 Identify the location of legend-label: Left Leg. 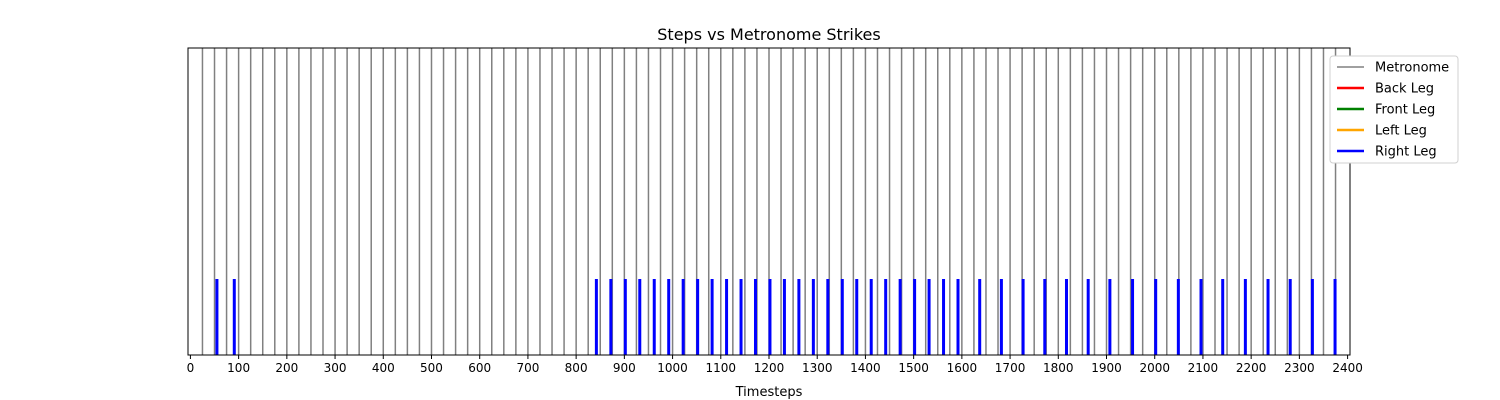
(1401, 131).